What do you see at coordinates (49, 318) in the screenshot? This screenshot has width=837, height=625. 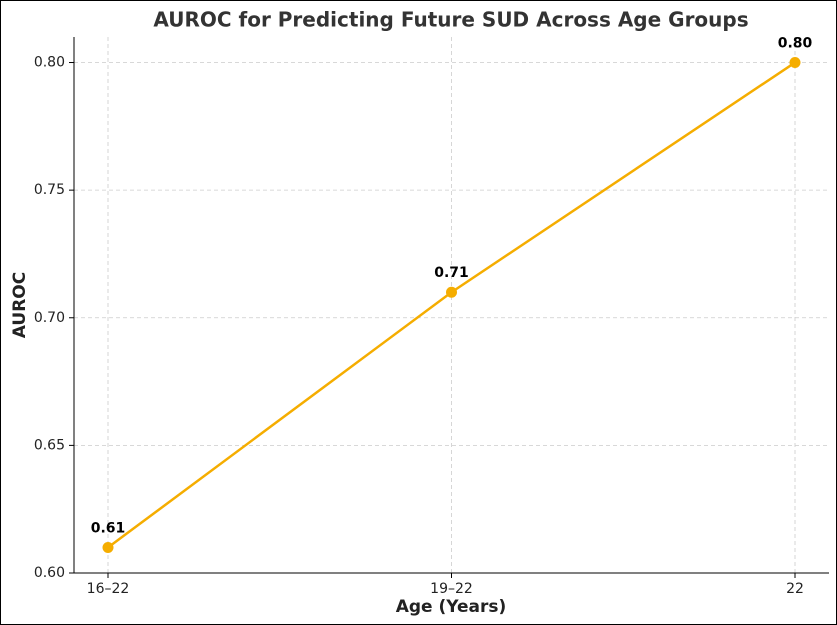 I see `y-tick-label: 0.70` at bounding box center [49, 318].